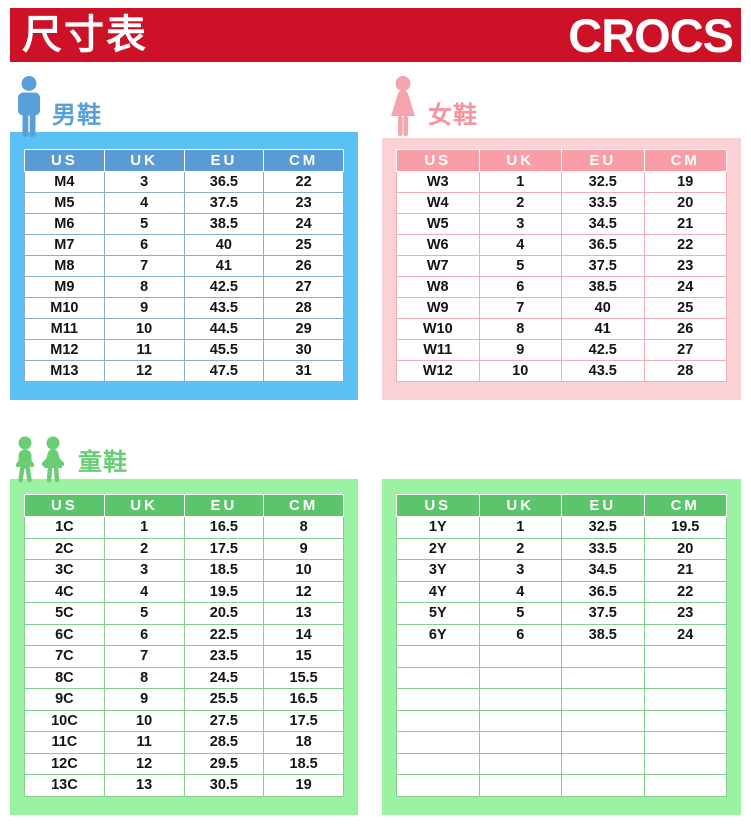 The image size is (751, 830). I want to click on kids-left-header-row: US UK EU CM, so click(184, 505).